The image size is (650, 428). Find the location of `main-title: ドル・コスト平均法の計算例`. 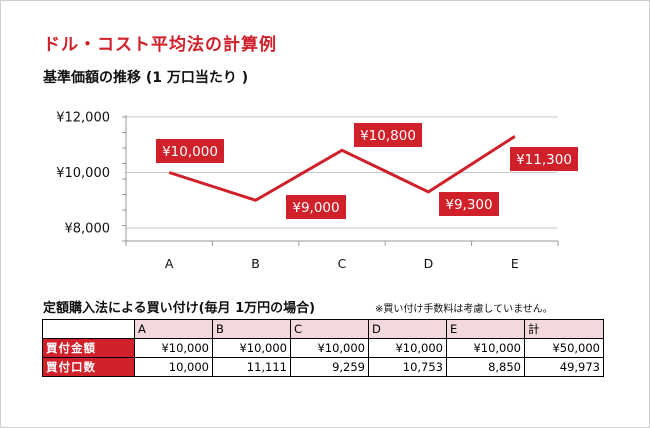

main-title: ドル・コスト平均法の計算例 is located at coordinates (160, 45).